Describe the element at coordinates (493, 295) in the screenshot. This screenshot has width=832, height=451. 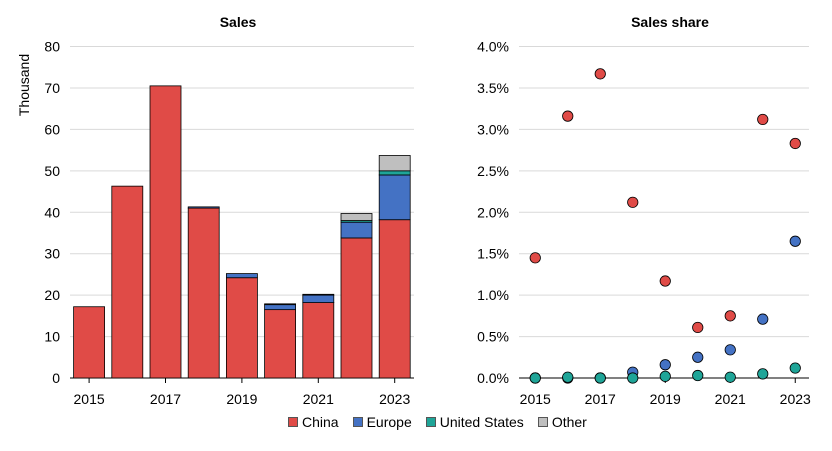
I see `y-tick-label: 1.0%` at that location.